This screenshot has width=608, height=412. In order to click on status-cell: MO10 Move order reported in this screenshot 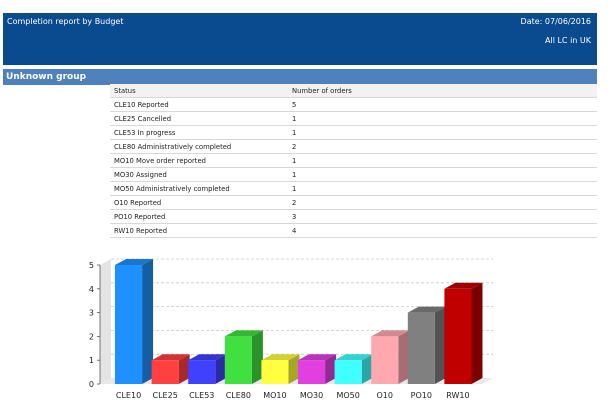, I will do `click(199, 160)`.